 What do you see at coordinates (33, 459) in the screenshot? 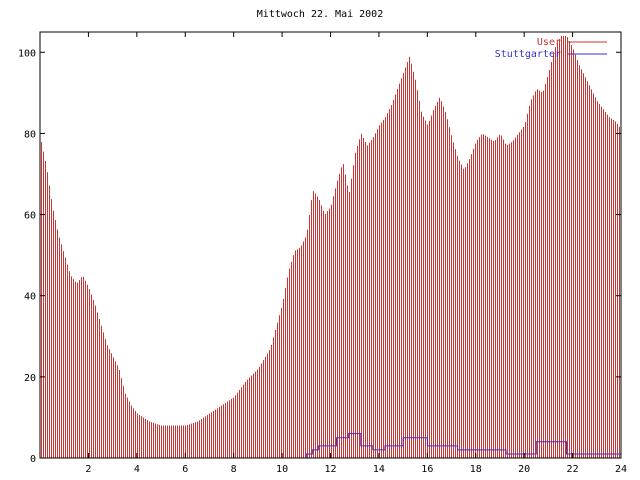
I see `y-tick-label: 0` at bounding box center [33, 459].